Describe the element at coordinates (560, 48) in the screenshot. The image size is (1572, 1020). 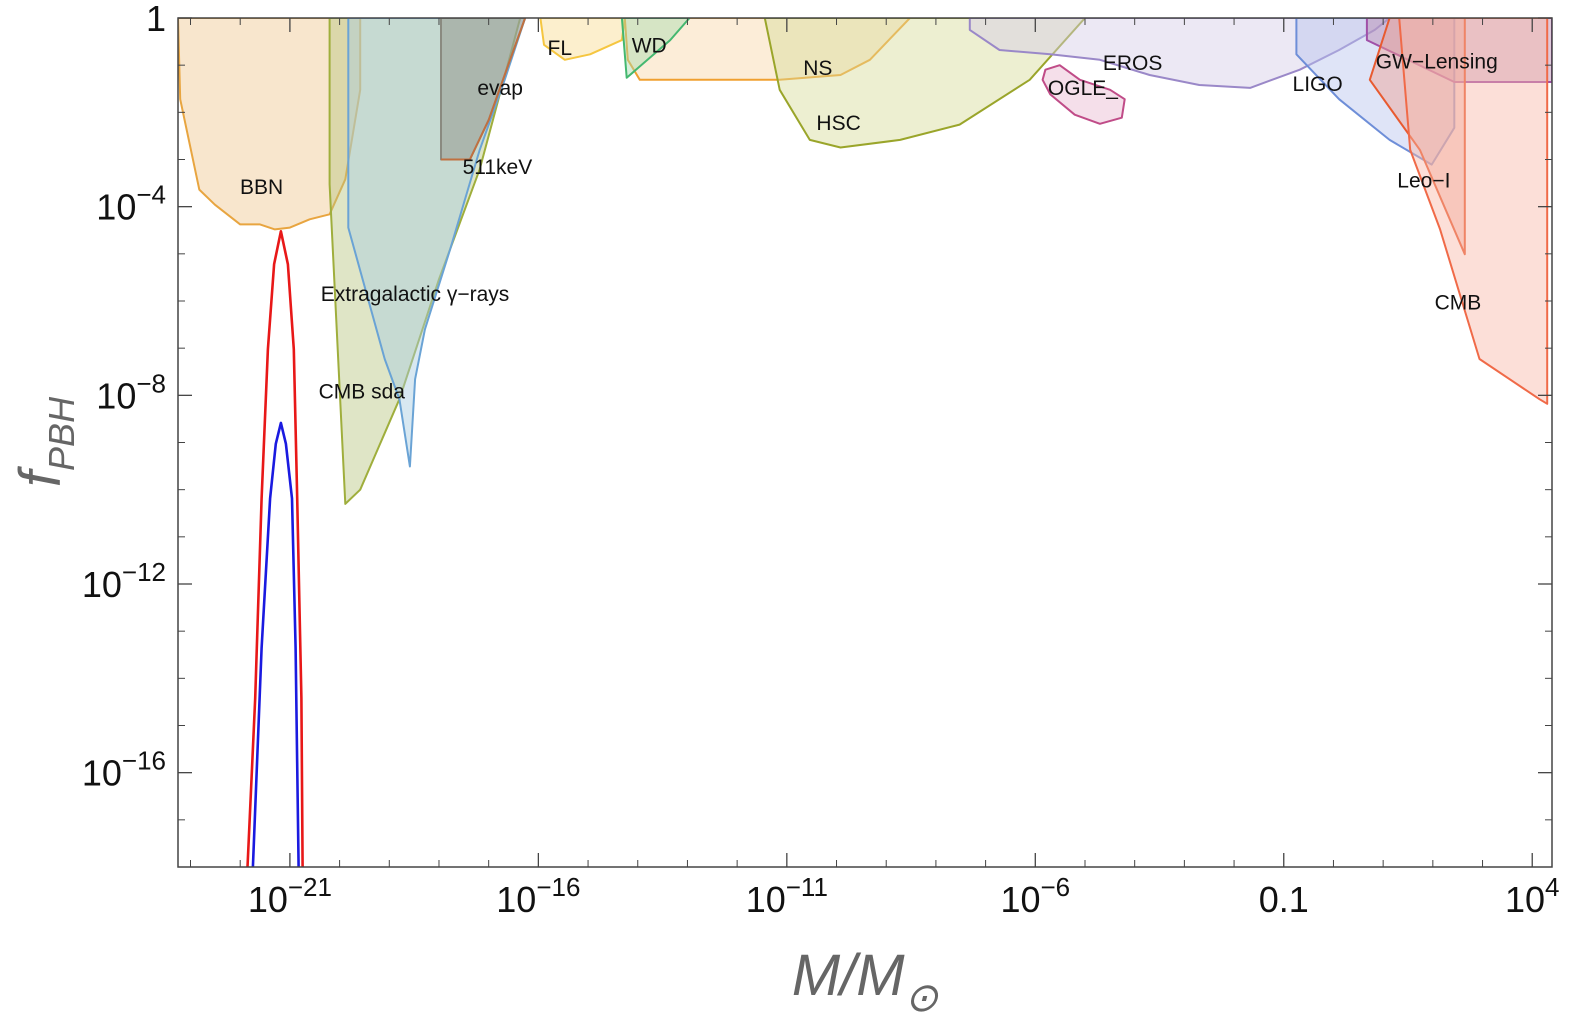
I see `region-label: FL` at that location.